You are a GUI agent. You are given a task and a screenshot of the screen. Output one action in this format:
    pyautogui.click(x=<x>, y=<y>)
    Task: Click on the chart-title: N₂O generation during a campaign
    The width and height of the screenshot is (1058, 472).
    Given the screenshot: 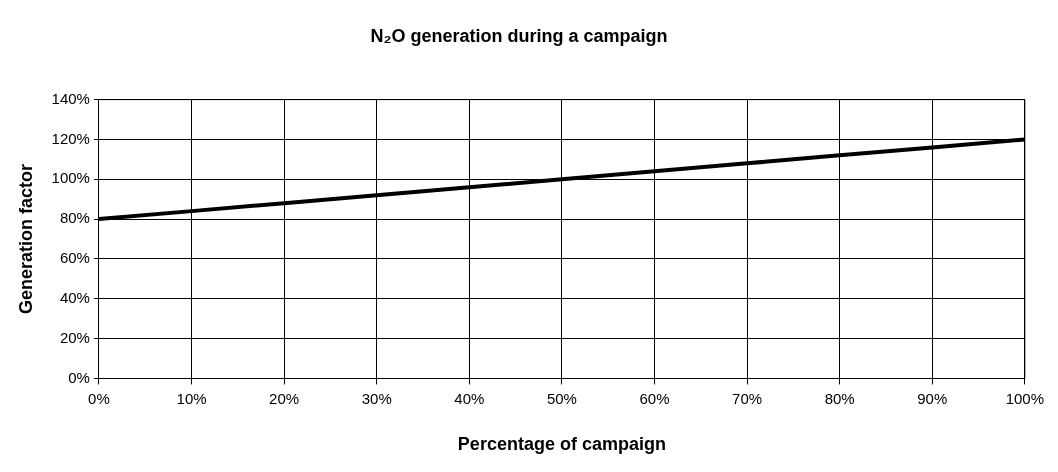 What is the action you would take?
    pyautogui.click(x=519, y=35)
    